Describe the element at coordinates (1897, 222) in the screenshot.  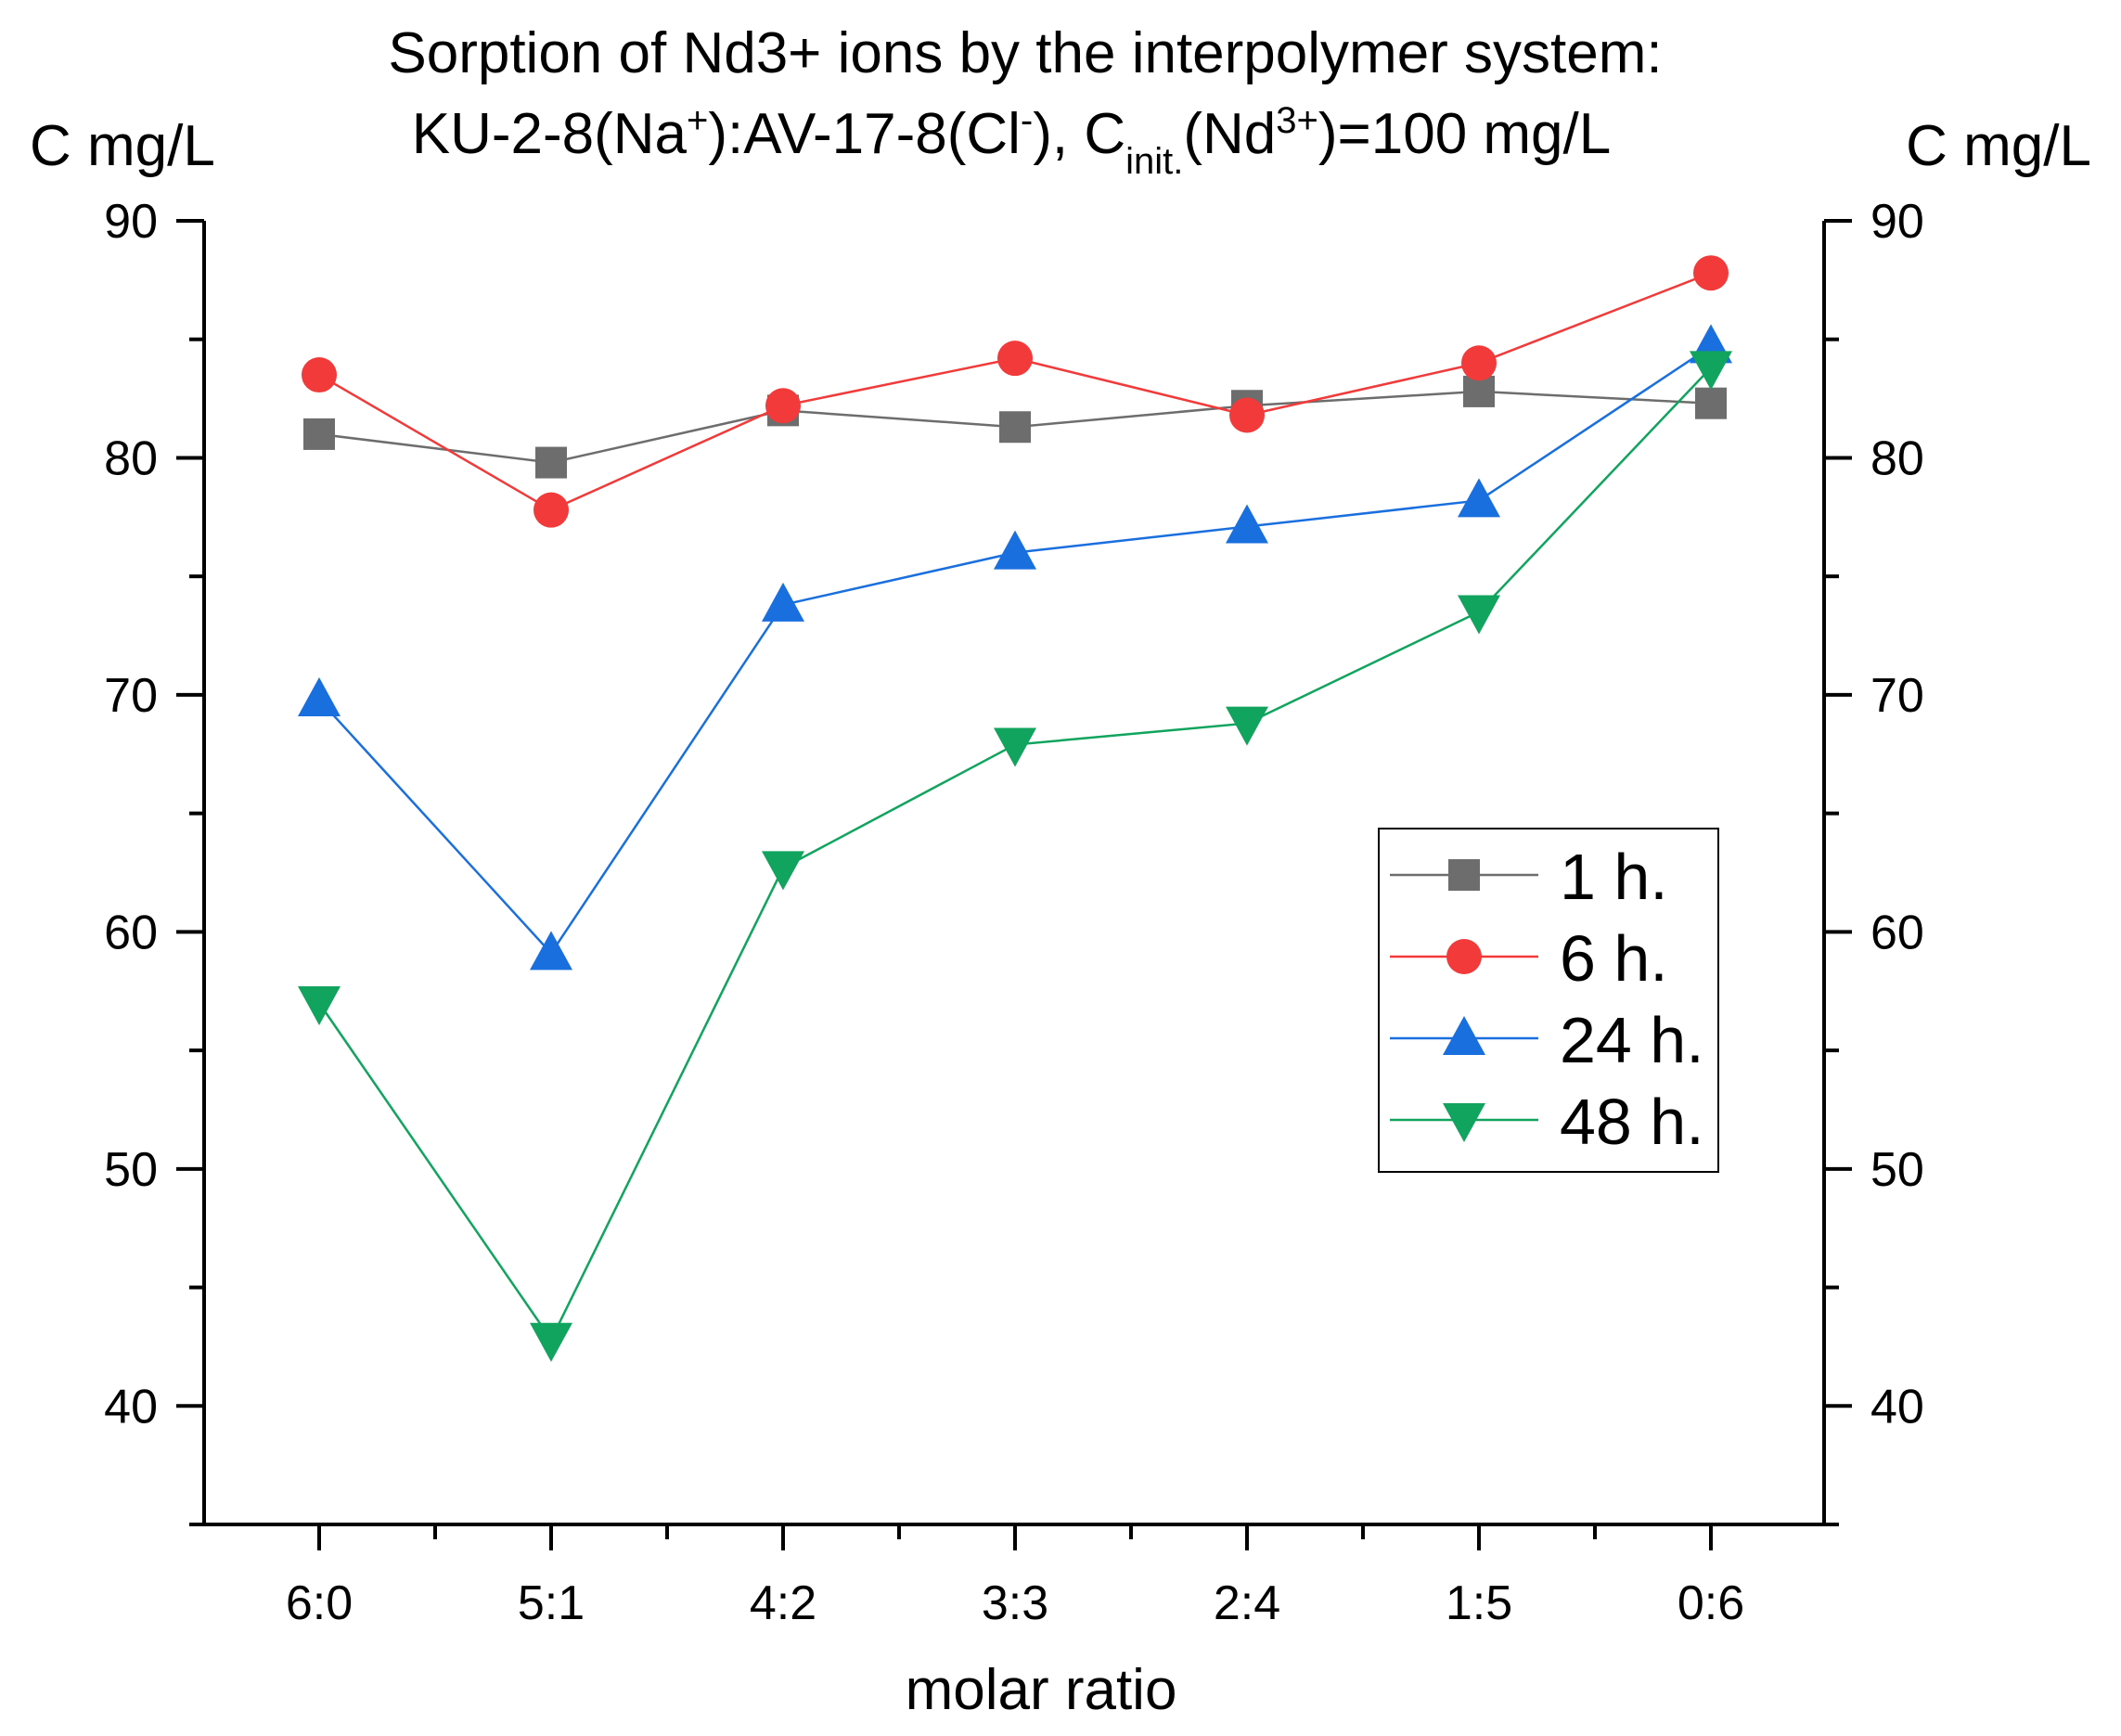
I see `y-tick-label-right: 90` at that location.